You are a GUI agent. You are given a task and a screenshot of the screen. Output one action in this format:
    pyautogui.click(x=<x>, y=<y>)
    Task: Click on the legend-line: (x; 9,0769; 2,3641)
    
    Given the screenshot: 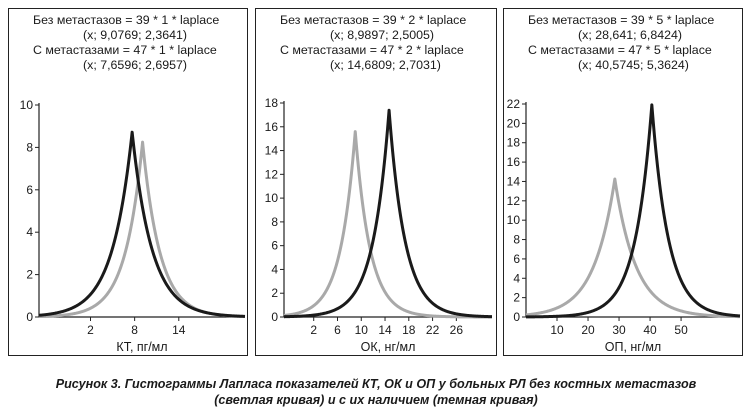 What is the action you would take?
    pyautogui.click(x=135, y=35)
    